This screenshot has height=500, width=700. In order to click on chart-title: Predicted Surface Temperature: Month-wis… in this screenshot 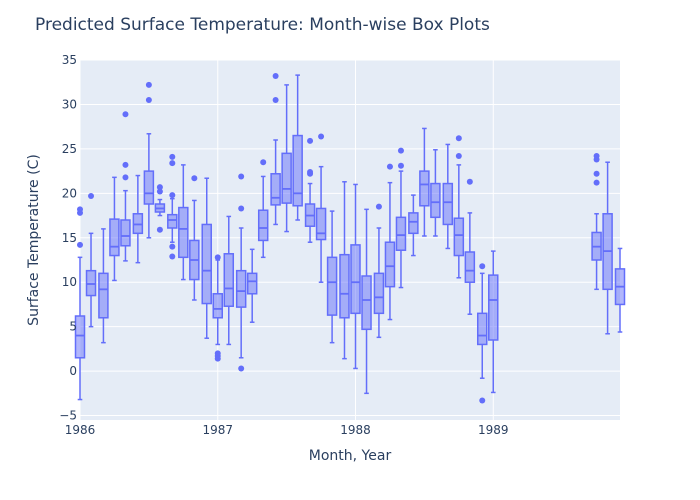, I will do `click(262, 25)`.